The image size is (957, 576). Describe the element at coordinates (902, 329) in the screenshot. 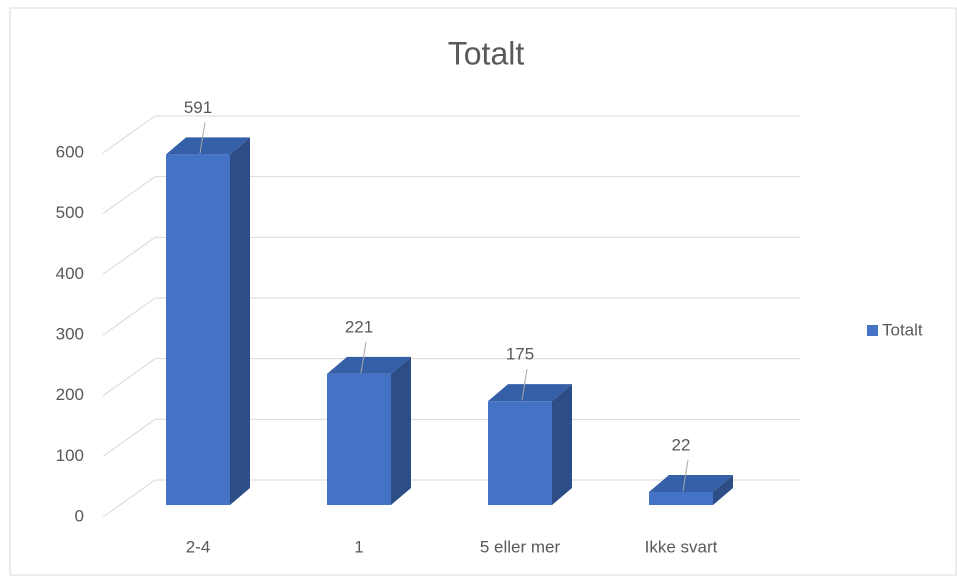

I see `legend-label: Totalt` at that location.